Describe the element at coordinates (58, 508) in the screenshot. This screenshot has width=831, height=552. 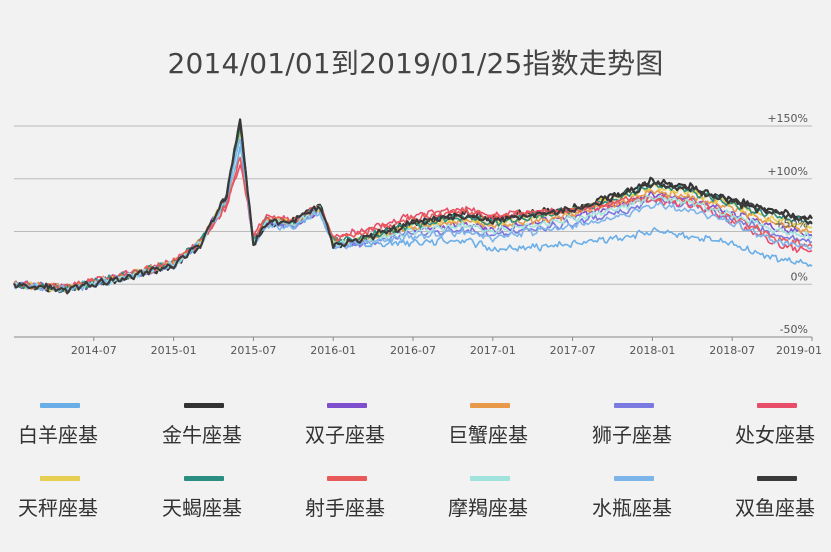
I see `legend-label: 天秤座基` at that location.